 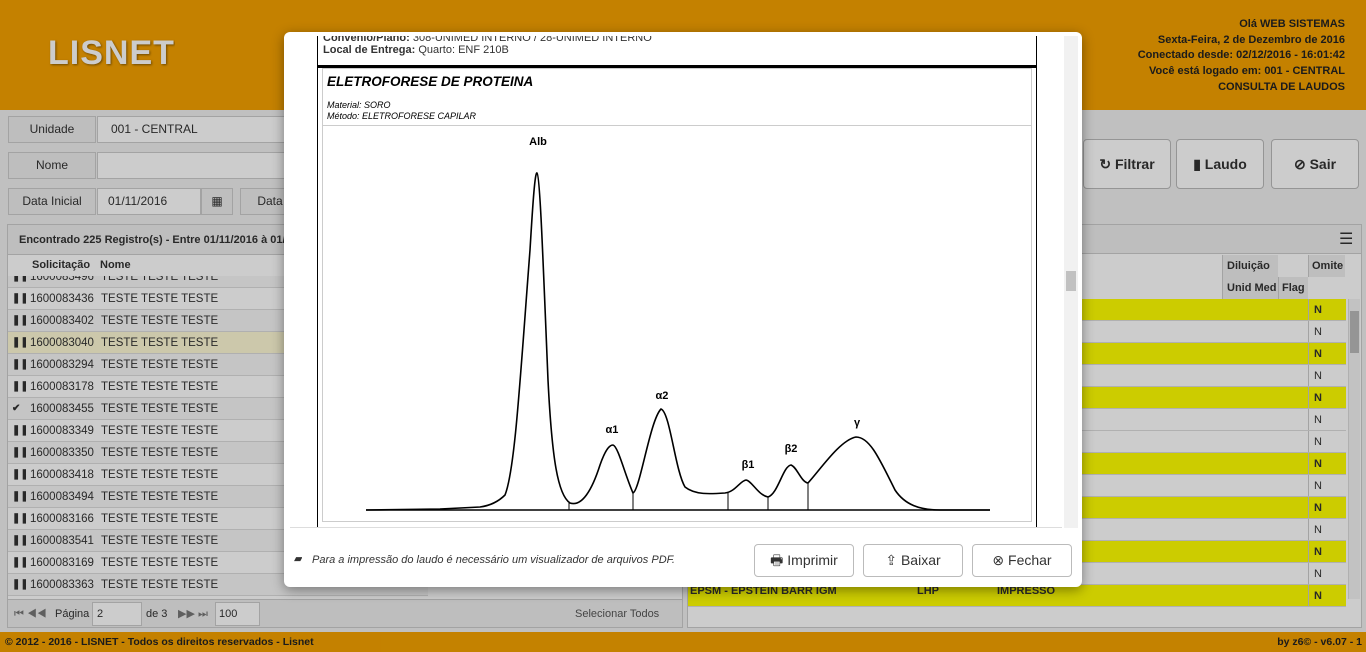 I want to click on peak-label: Alb, so click(x=538, y=142).